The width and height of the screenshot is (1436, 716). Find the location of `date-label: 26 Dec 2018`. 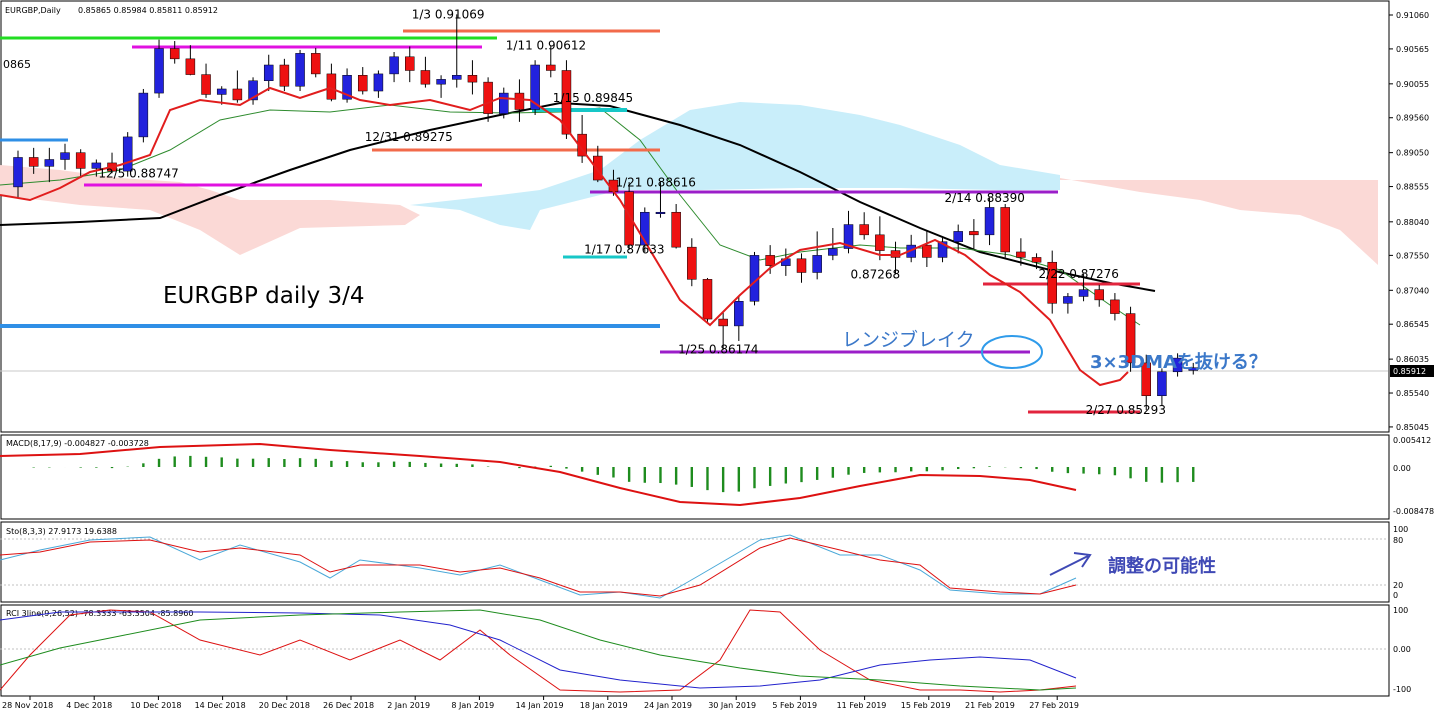

date-label: 26 Dec 2018 is located at coordinates (348, 705).